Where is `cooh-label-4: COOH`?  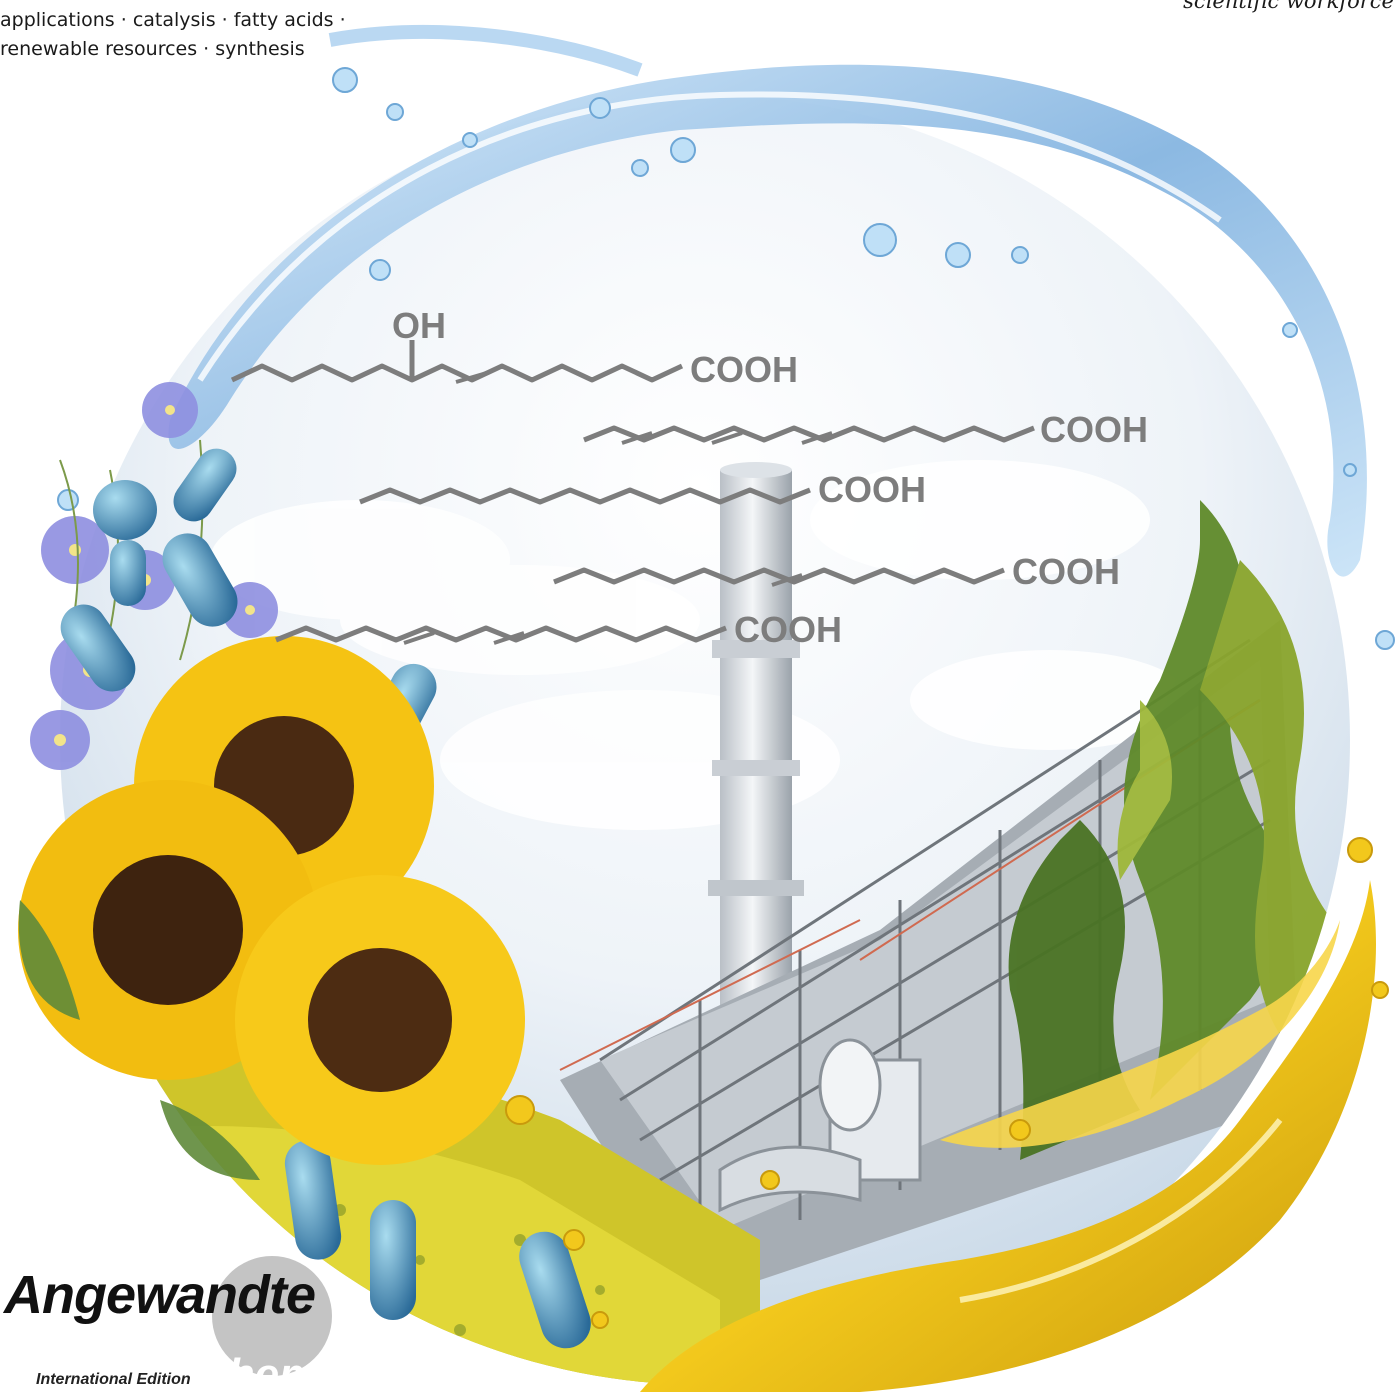
cooh-label-4: COOH is located at coordinates (1066, 571).